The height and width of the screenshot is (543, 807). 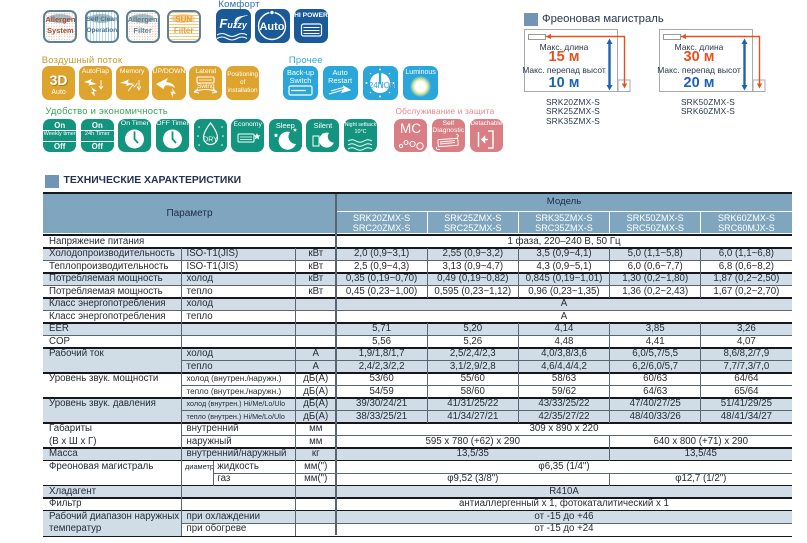 I want to click on svg-text: 24h, so click(x=375, y=85).